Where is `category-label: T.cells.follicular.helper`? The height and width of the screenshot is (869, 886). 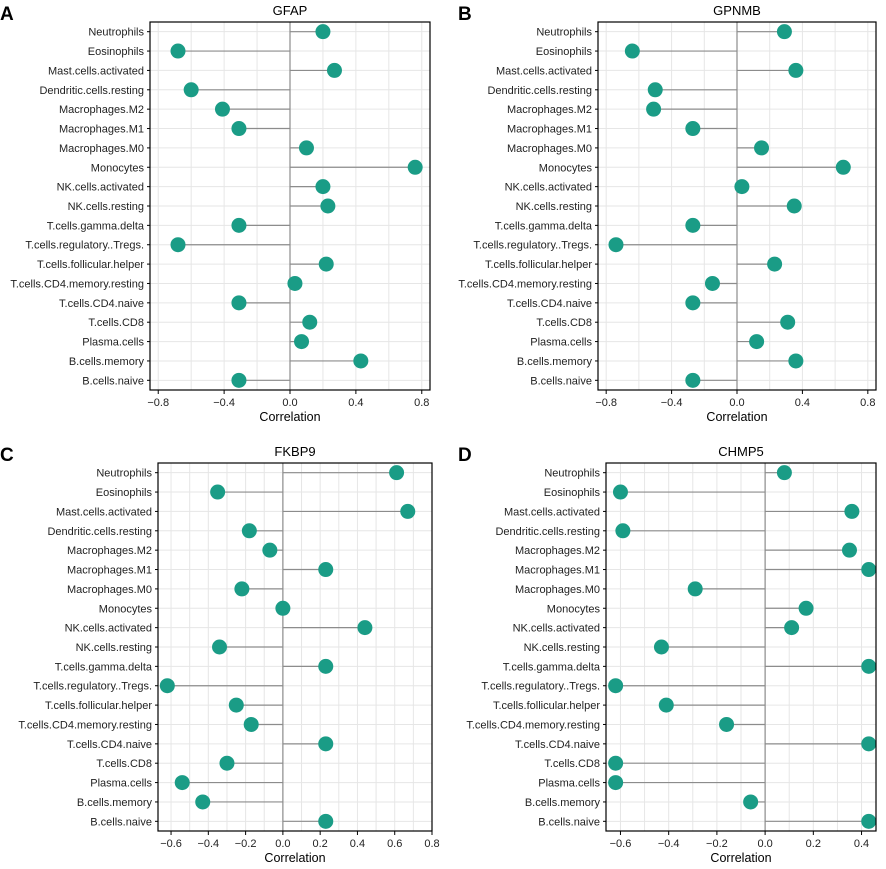
category-label: T.cells.follicular.helper is located at coordinates (546, 706).